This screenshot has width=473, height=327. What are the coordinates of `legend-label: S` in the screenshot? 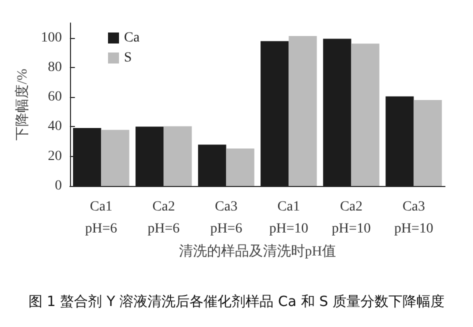 It's located at (128, 58).